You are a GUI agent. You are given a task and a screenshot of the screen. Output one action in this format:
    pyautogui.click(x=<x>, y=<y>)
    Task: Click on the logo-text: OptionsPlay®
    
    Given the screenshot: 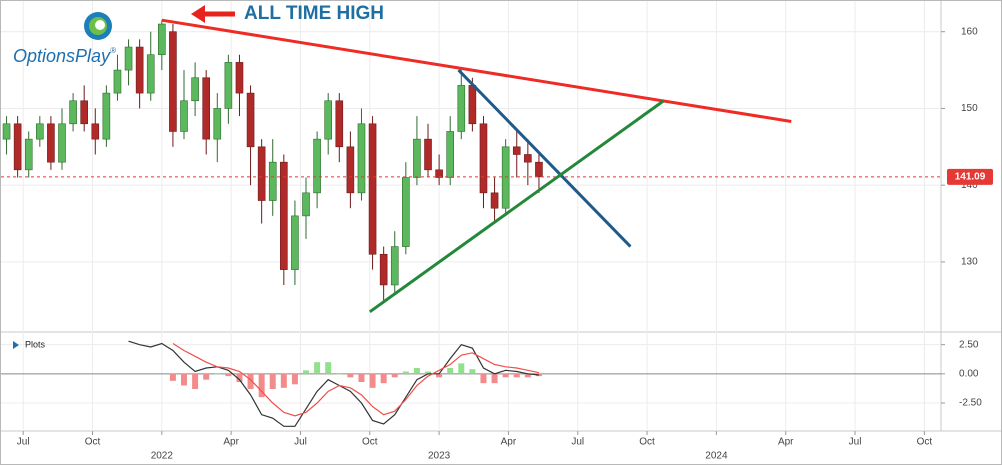 What is the action you would take?
    pyautogui.click(x=64, y=56)
    